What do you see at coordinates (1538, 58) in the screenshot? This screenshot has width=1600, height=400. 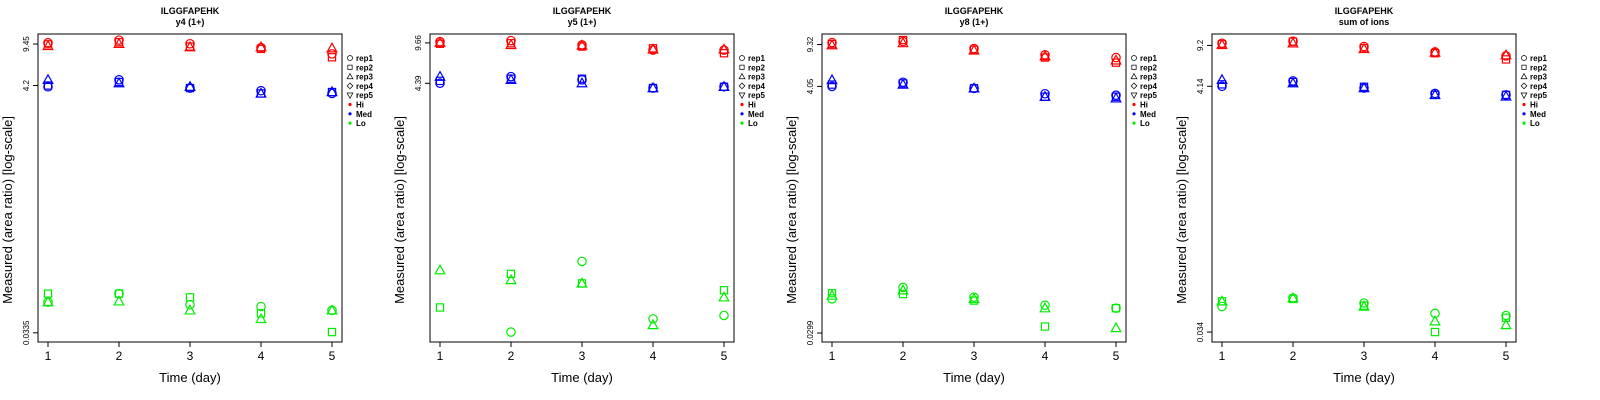 I see `legend-label: rep1` at bounding box center [1538, 58].